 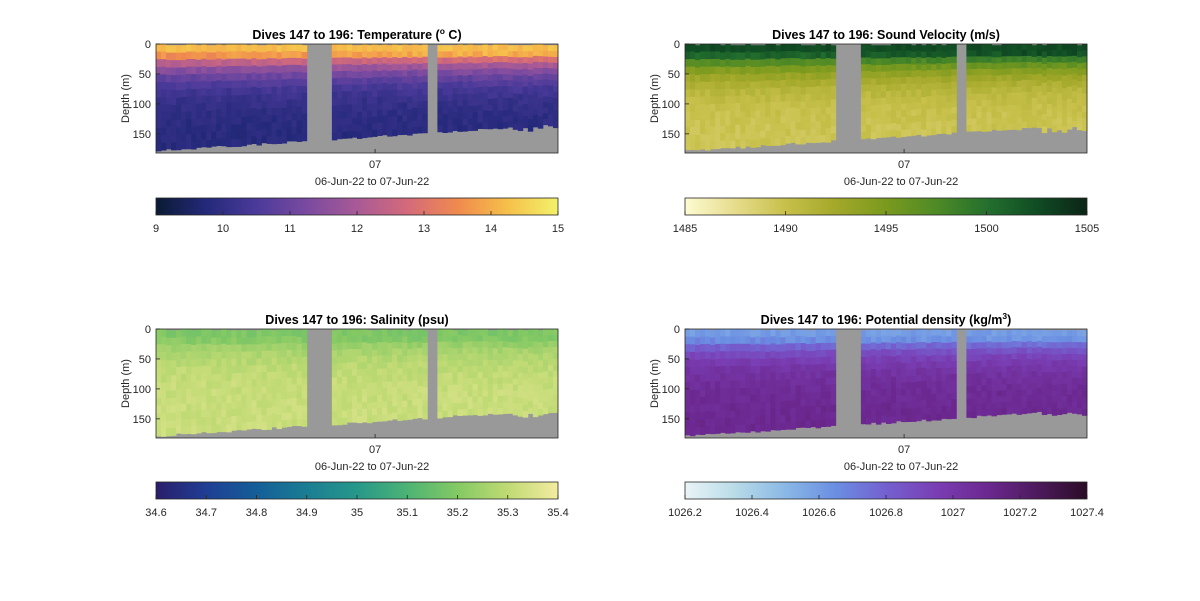 I want to click on y-tick-label: 50, so click(x=145, y=75).